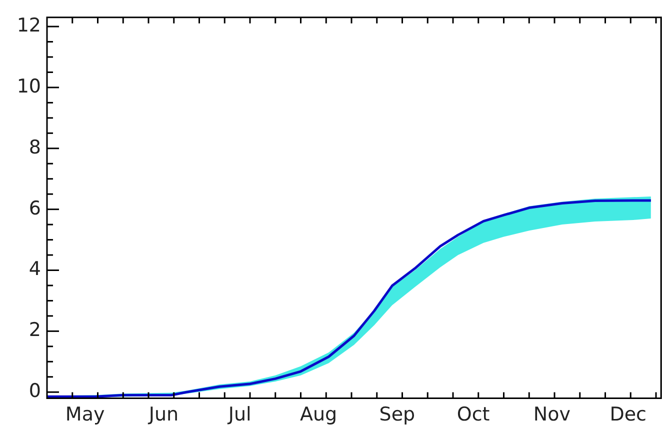  What do you see at coordinates (34, 330) in the screenshot?
I see `y-tick-label: 2` at bounding box center [34, 330].